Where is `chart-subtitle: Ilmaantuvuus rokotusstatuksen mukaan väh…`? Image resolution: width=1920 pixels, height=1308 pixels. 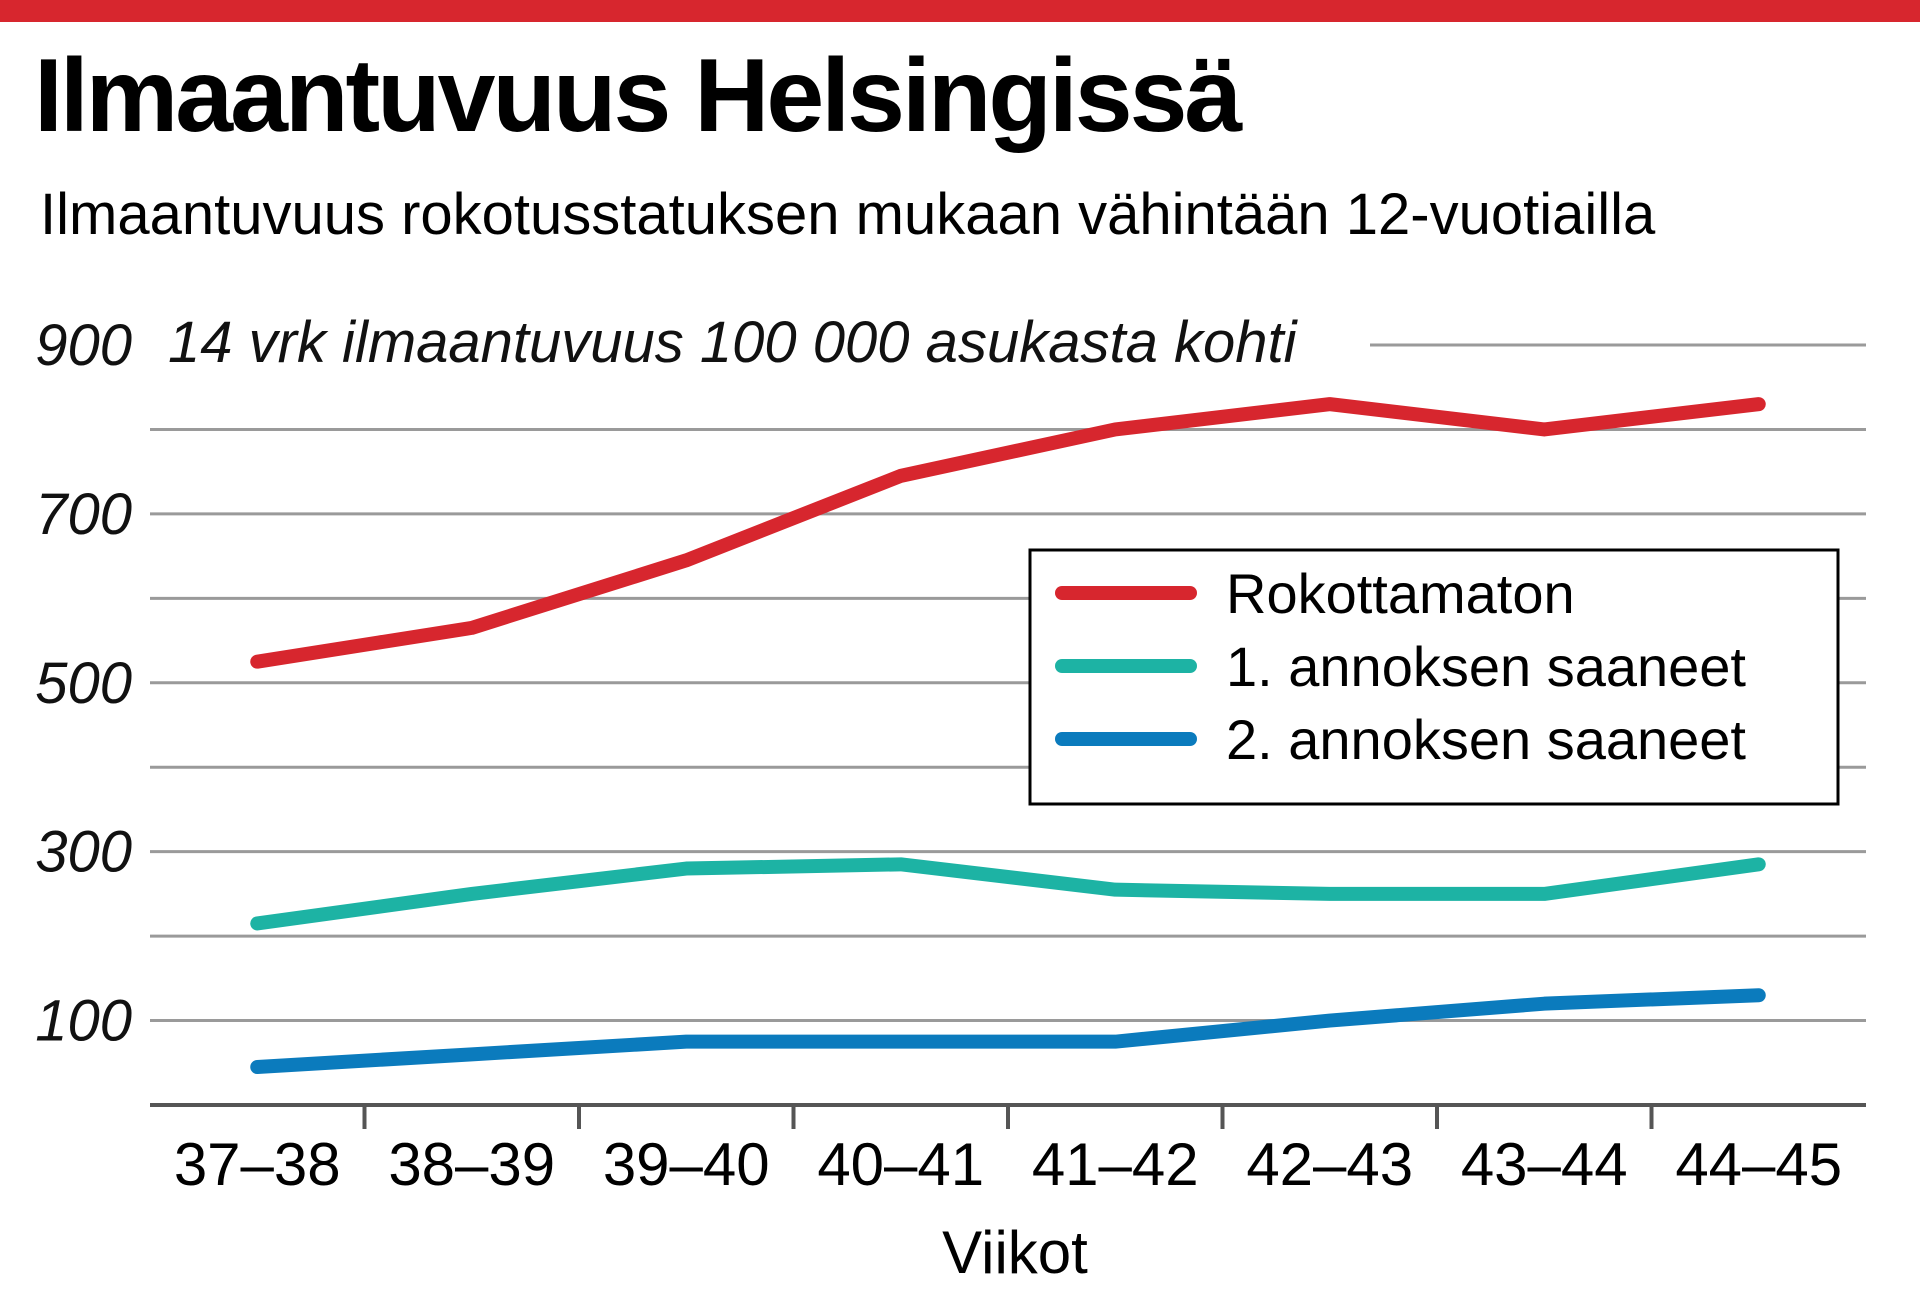 chart-subtitle: Ilmaantuvuus rokotusstatuksen mukaan väh… is located at coordinates (848, 214).